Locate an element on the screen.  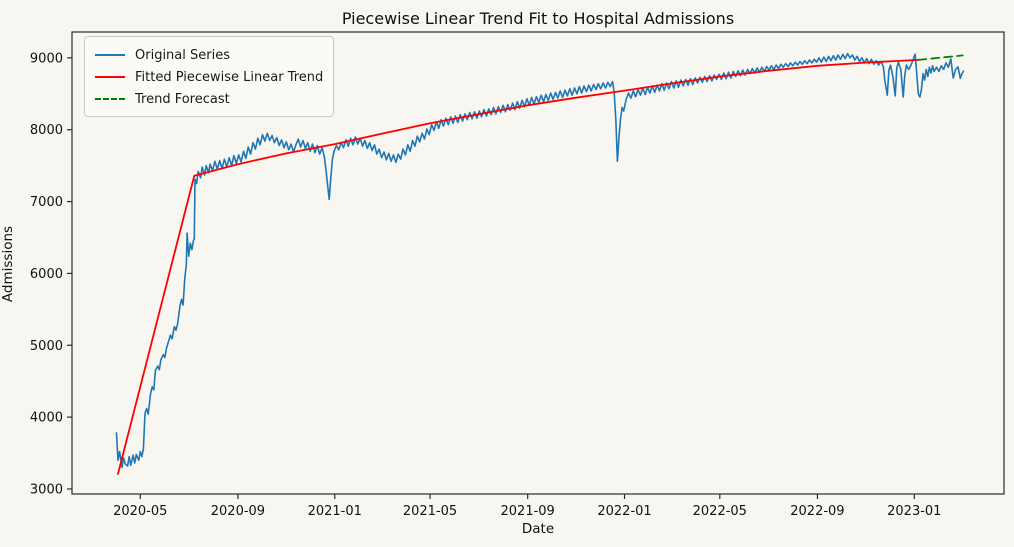
x-axis-label: Date is located at coordinates (538, 529).